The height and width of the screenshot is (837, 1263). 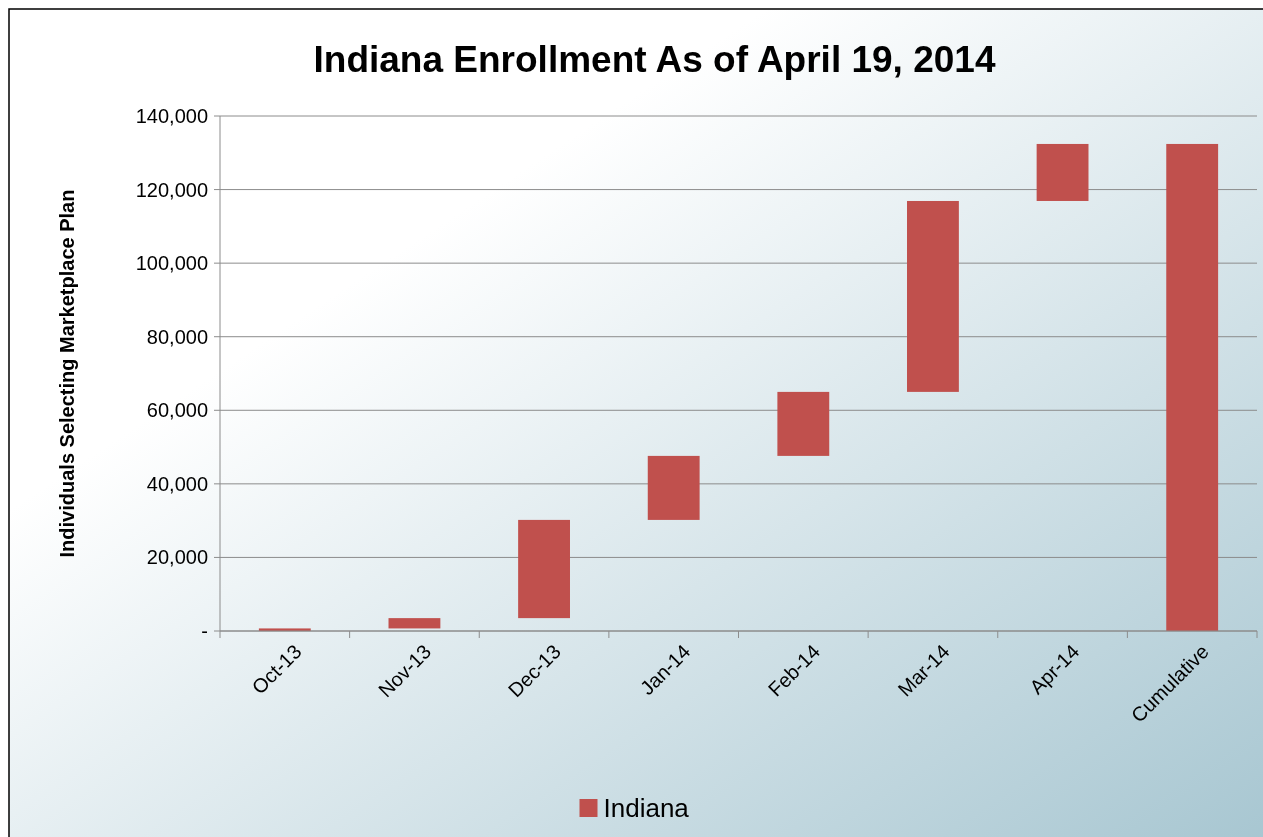 I want to click on y-tick-label: 60,000, so click(x=177, y=410).